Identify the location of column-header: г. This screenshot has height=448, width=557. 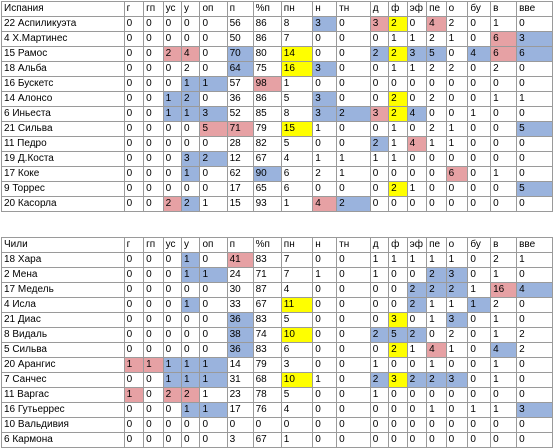
(134, 245).